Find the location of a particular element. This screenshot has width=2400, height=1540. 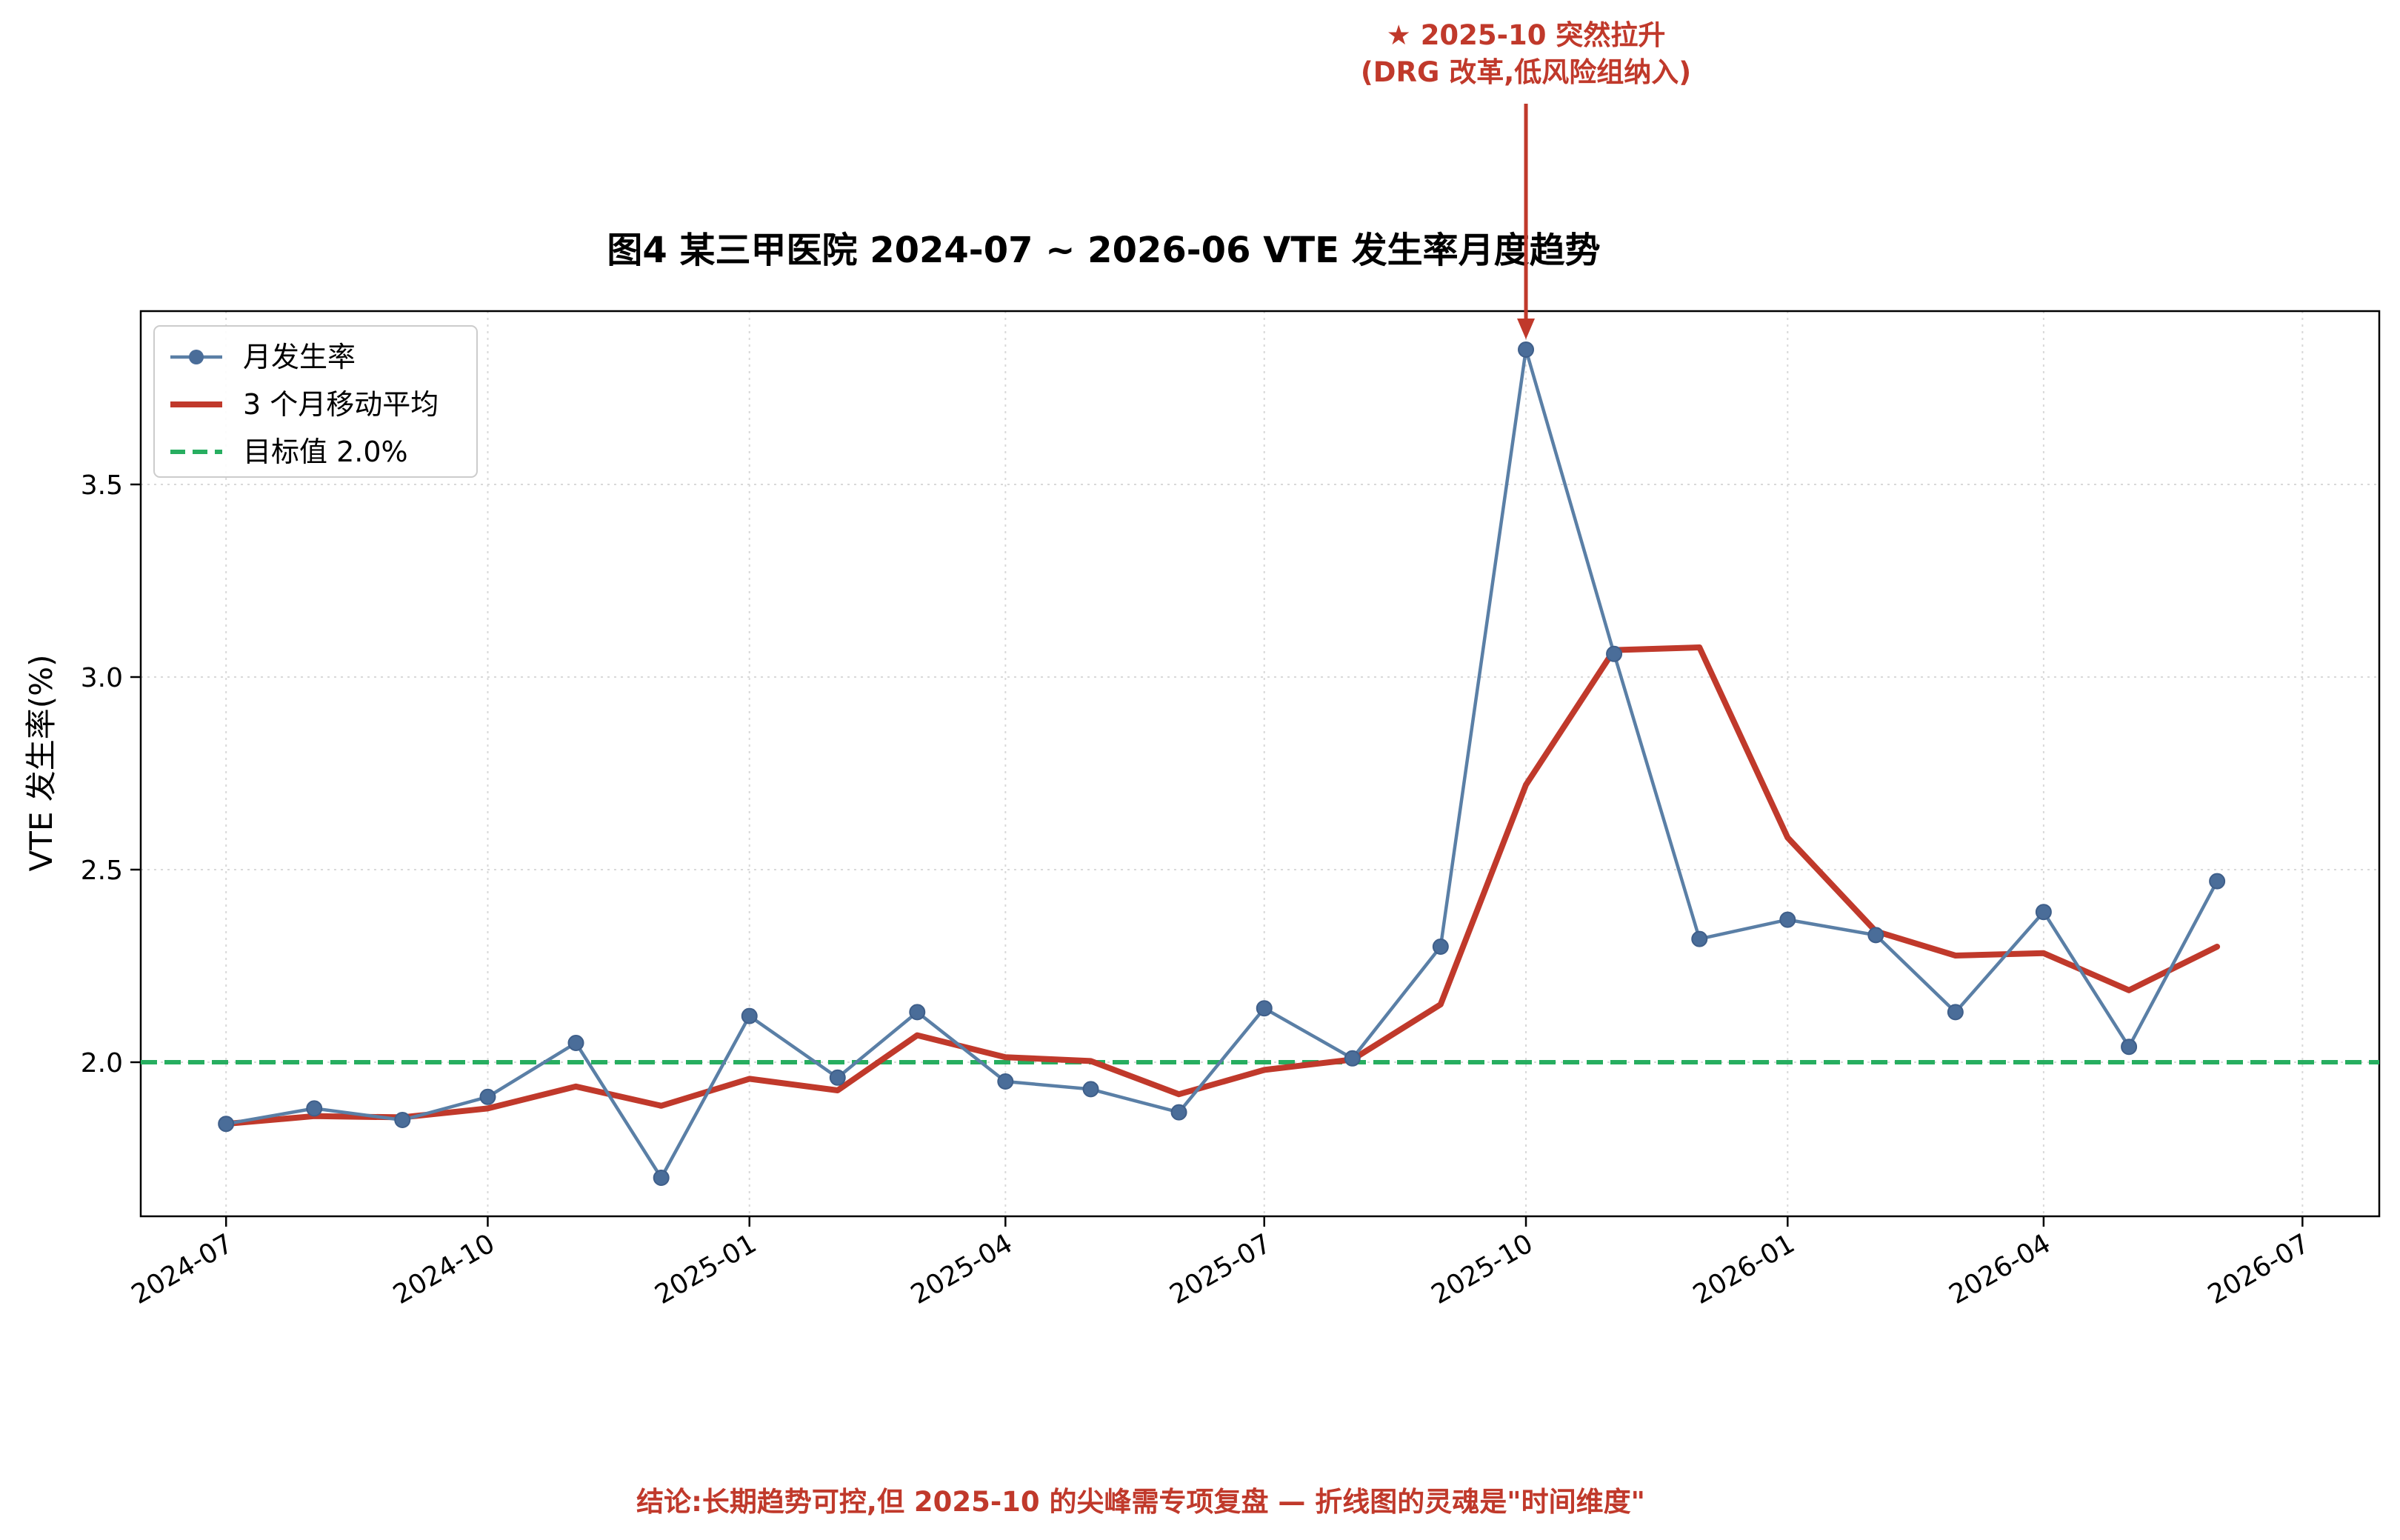

x-tick-label: 2025-10 is located at coordinates (1483, 1269).